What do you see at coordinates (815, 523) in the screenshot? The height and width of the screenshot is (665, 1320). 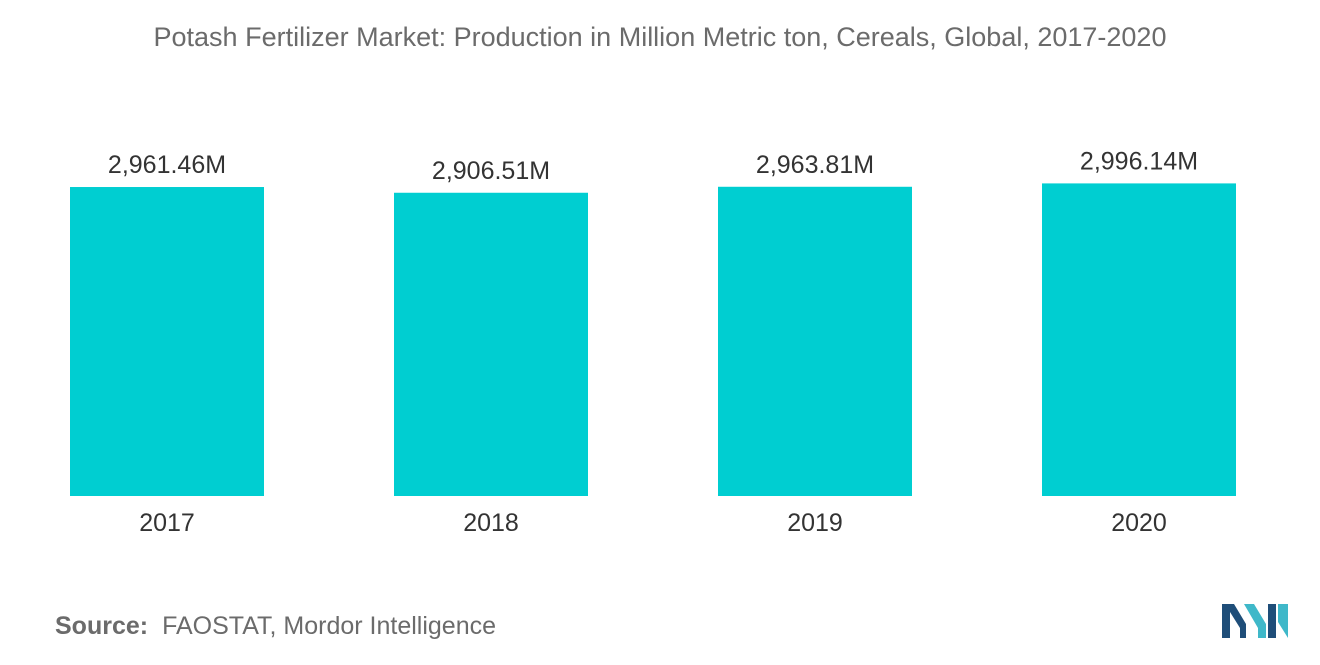 I see `x-tick-label-2019: 2019` at bounding box center [815, 523].